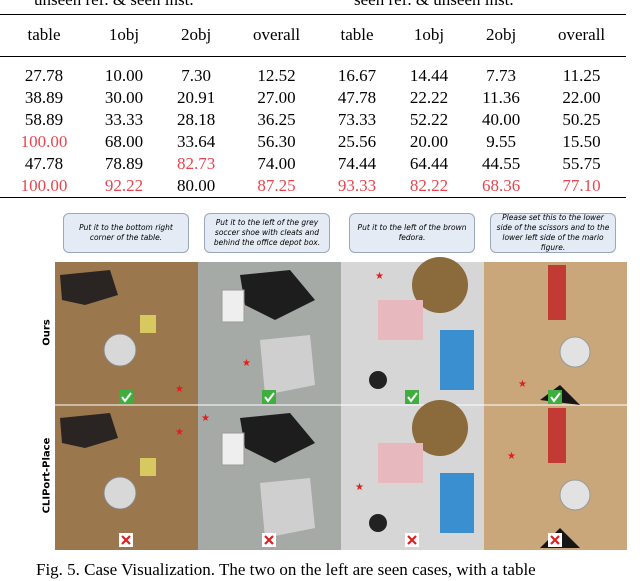  What do you see at coordinates (581, 141) in the screenshot?
I see `cell: 15.50` at bounding box center [581, 141].